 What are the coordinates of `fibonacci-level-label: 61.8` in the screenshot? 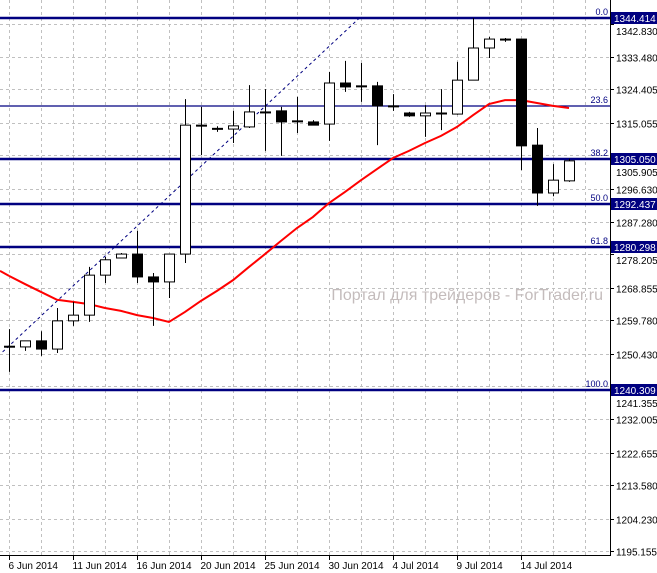 It's located at (599, 241).